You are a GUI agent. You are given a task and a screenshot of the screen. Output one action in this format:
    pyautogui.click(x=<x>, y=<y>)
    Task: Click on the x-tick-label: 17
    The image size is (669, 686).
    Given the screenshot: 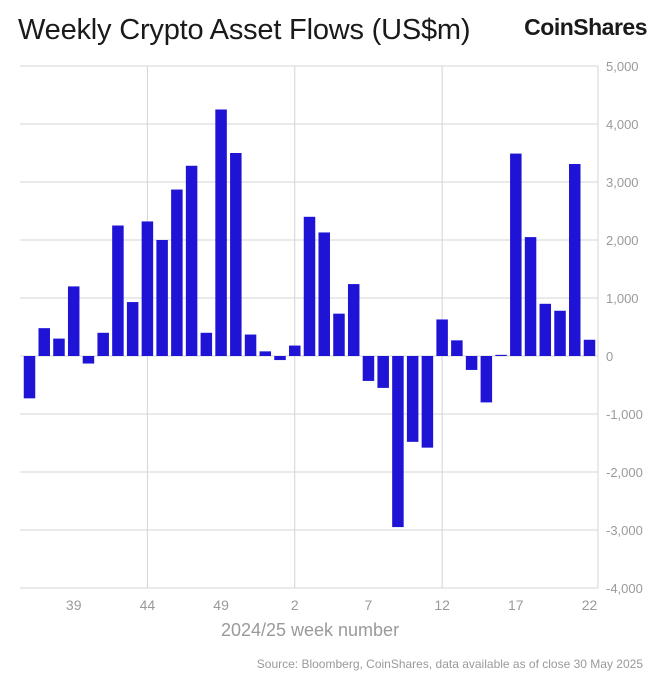 What is the action you would take?
    pyautogui.click(x=516, y=605)
    